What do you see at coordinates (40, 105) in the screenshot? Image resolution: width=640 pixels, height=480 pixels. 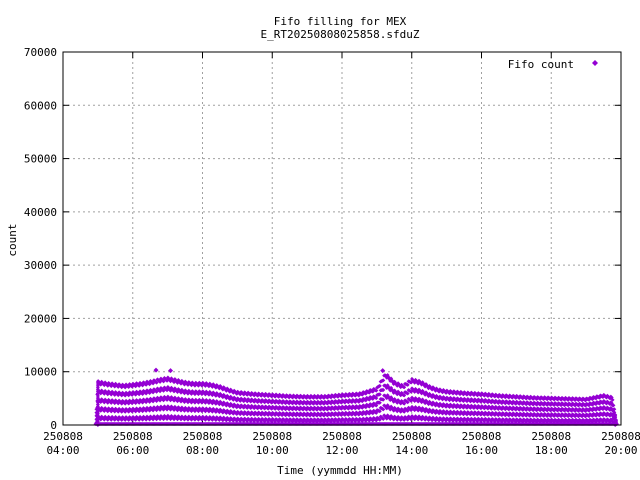 I see `y-tick-label: 60000` at bounding box center [40, 105].